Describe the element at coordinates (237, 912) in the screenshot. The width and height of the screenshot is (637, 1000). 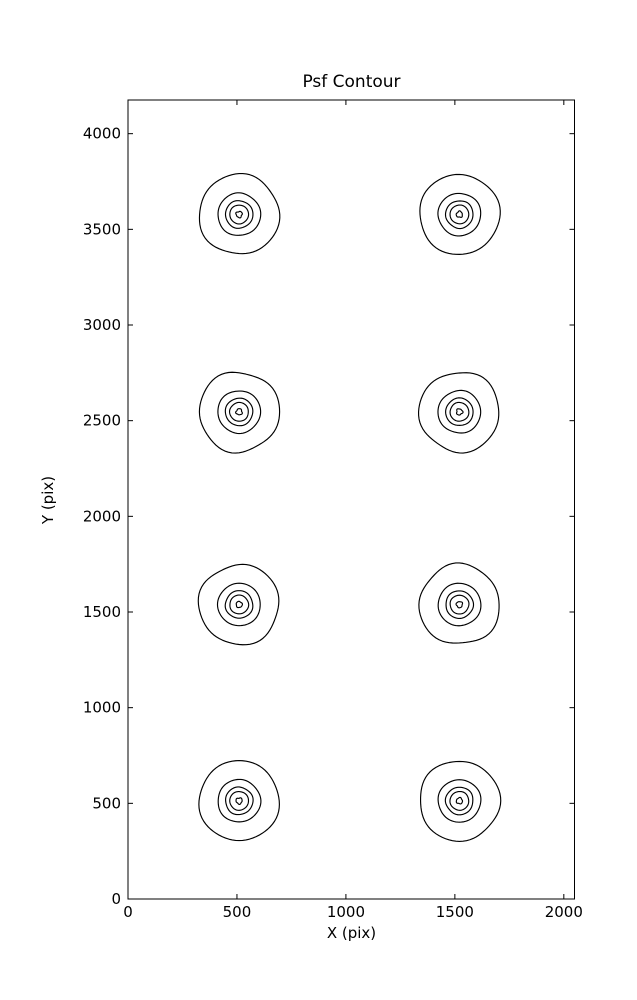
I see `x-tick-label: 500` at that location.